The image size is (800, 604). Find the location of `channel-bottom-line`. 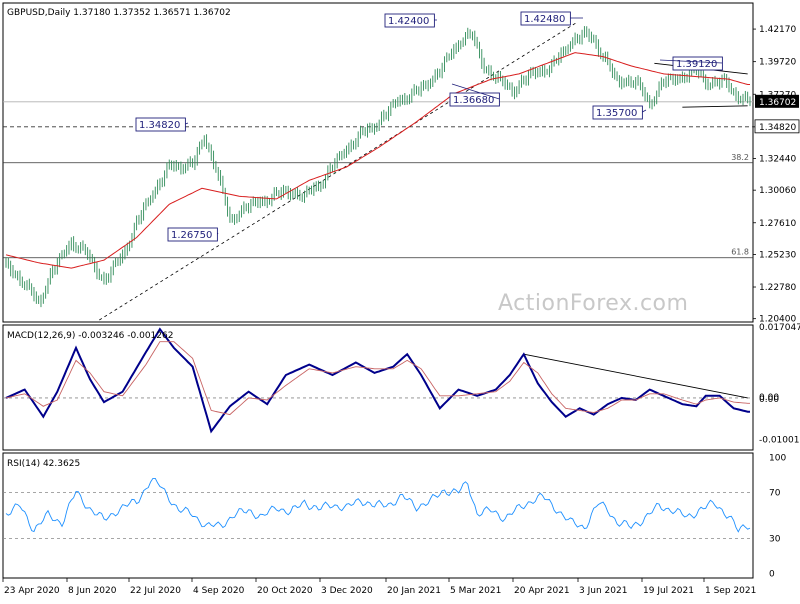

channel-bottom-line is located at coordinates (715, 106).